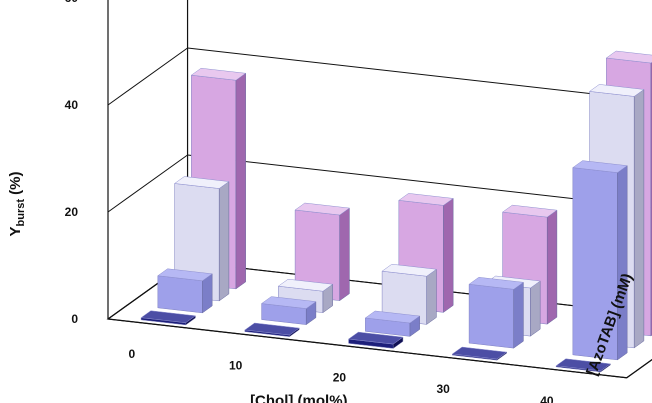 This screenshot has width=652, height=403. I want to click on bar-2-0-side-face, so click(224, 241).